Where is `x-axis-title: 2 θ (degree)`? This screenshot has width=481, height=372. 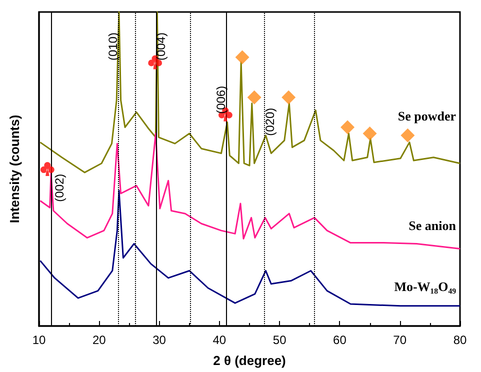
x-axis-title: 2 θ (degree) is located at coordinates (249, 360).